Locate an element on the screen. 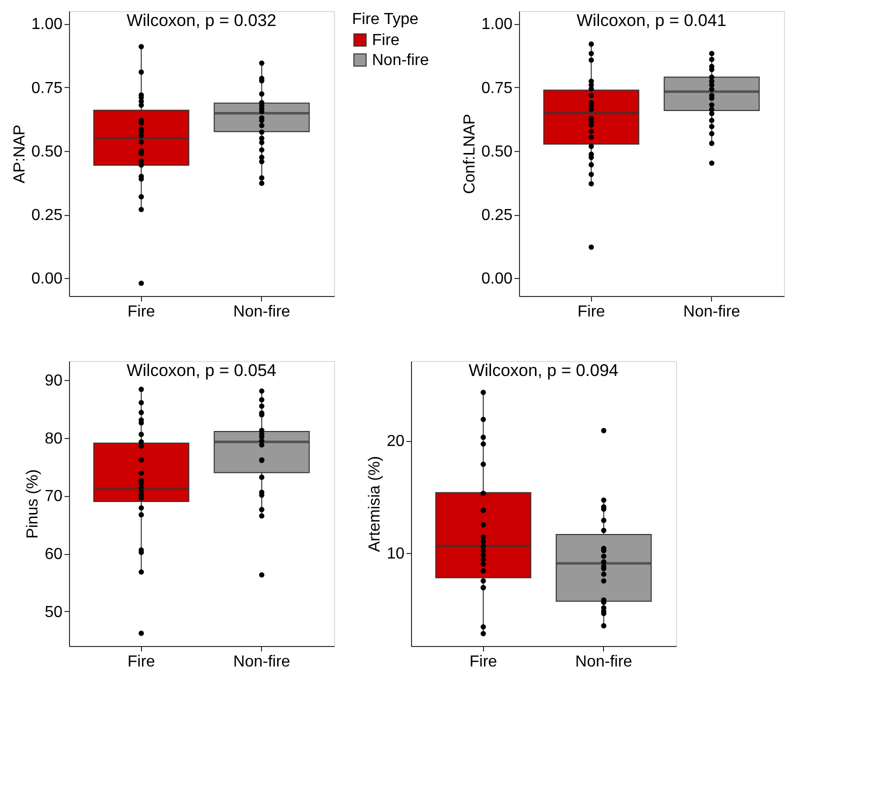 The width and height of the screenshot is (887, 798). y-tick-label: 90 is located at coordinates (53, 381).